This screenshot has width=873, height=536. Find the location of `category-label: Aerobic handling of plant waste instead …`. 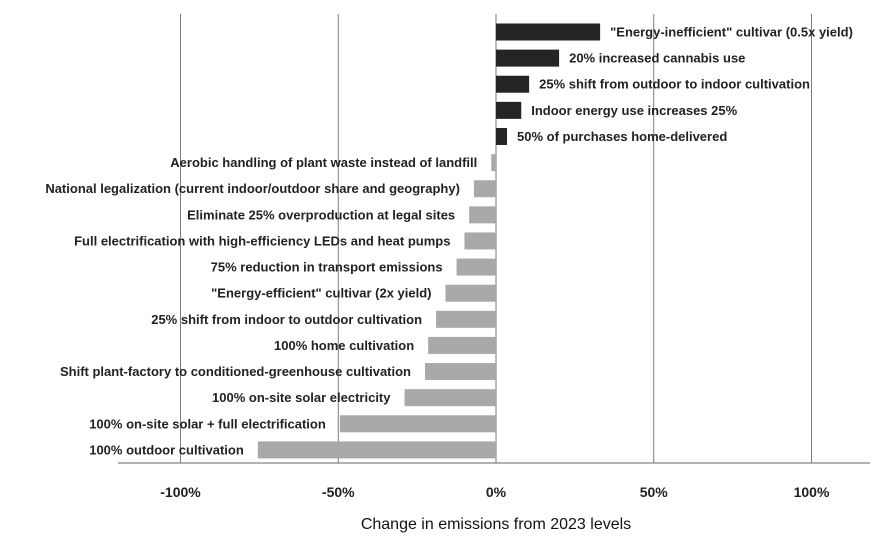

category-label: Aerobic handling of plant waste instead … is located at coordinates (323, 162).